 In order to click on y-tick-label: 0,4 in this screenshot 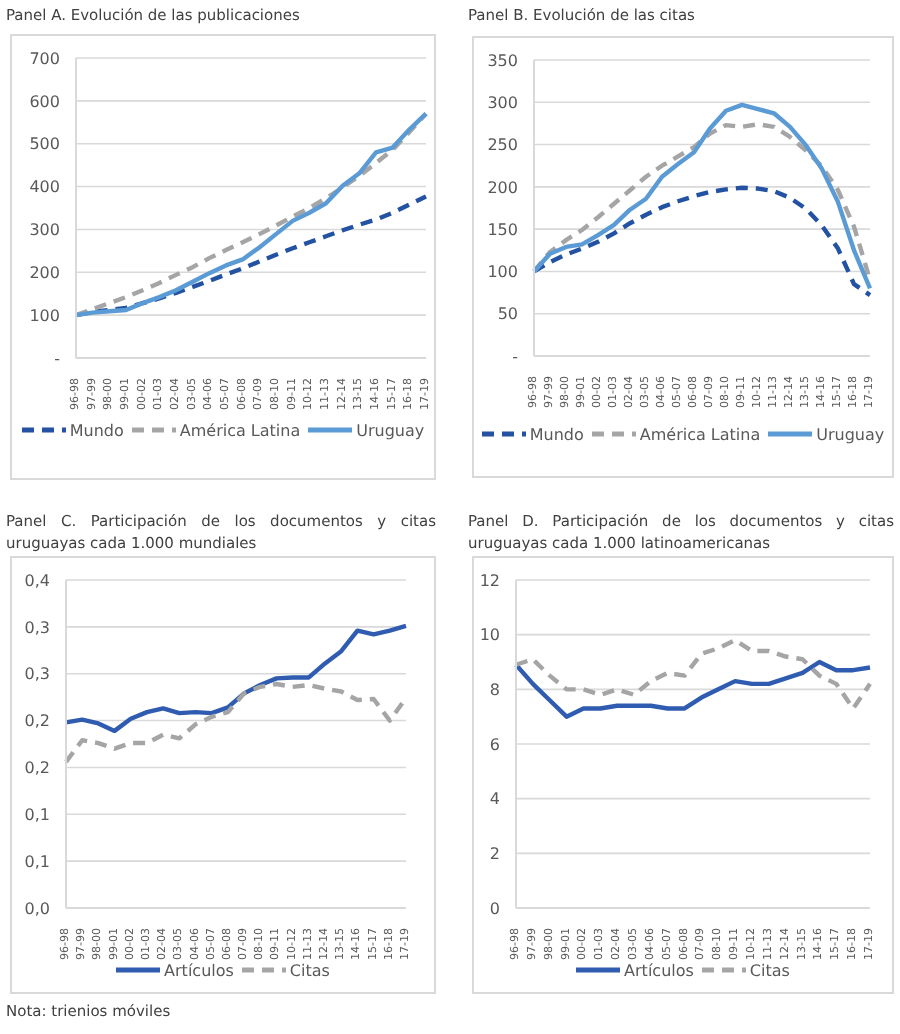, I will do `click(37, 580)`.